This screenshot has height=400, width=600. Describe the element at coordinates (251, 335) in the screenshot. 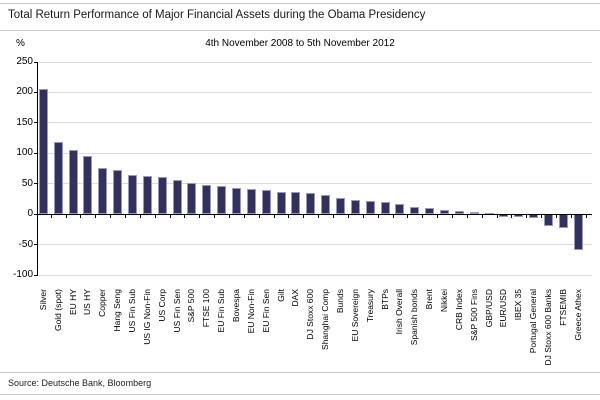

I see `x-axis-label: EU Non-Fin` at that location.